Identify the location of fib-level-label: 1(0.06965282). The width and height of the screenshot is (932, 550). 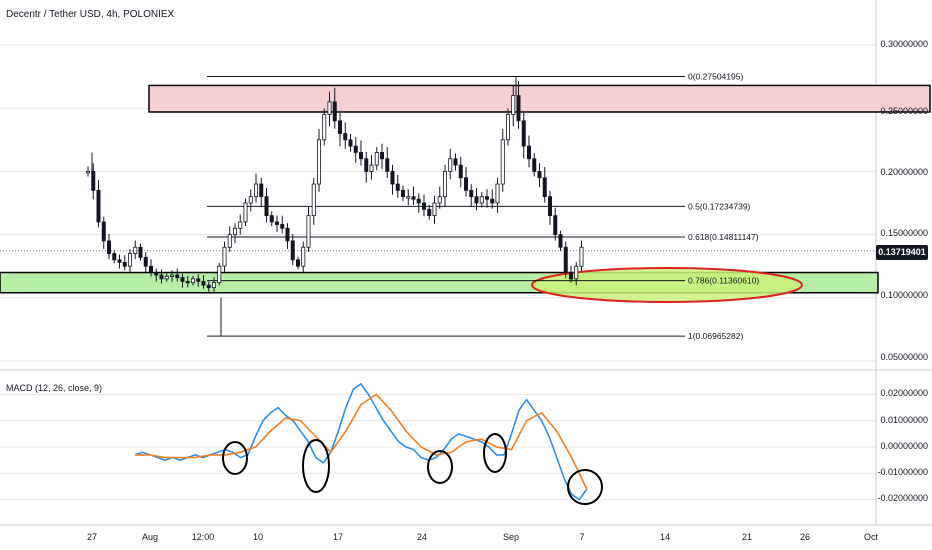
(715, 336).